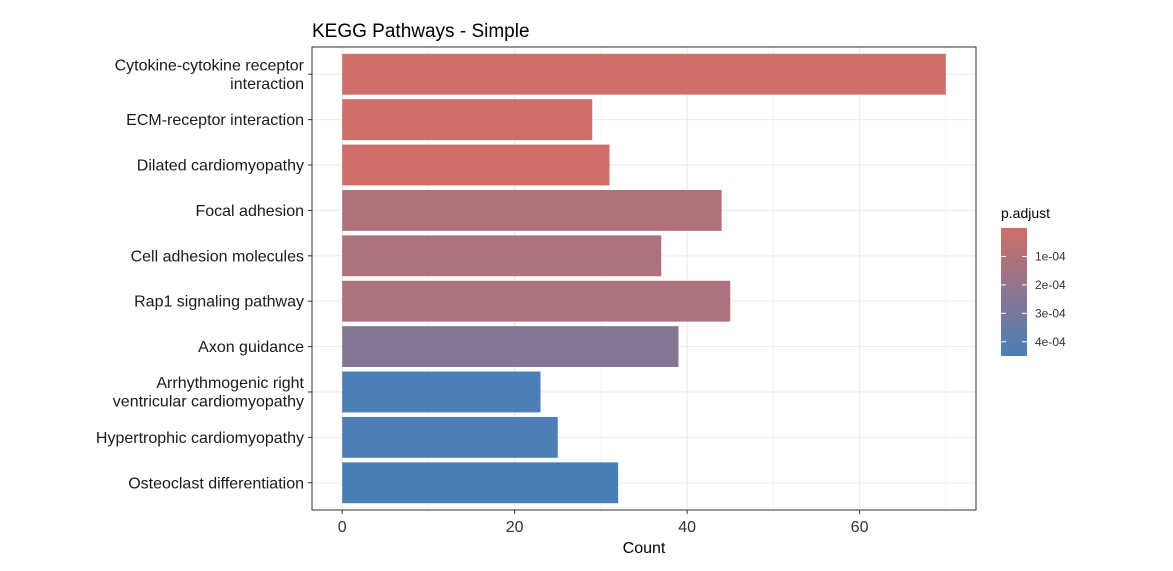 The height and width of the screenshot is (571, 1173). What do you see at coordinates (515, 527) in the screenshot?
I see `x-tick-label: 20` at bounding box center [515, 527].